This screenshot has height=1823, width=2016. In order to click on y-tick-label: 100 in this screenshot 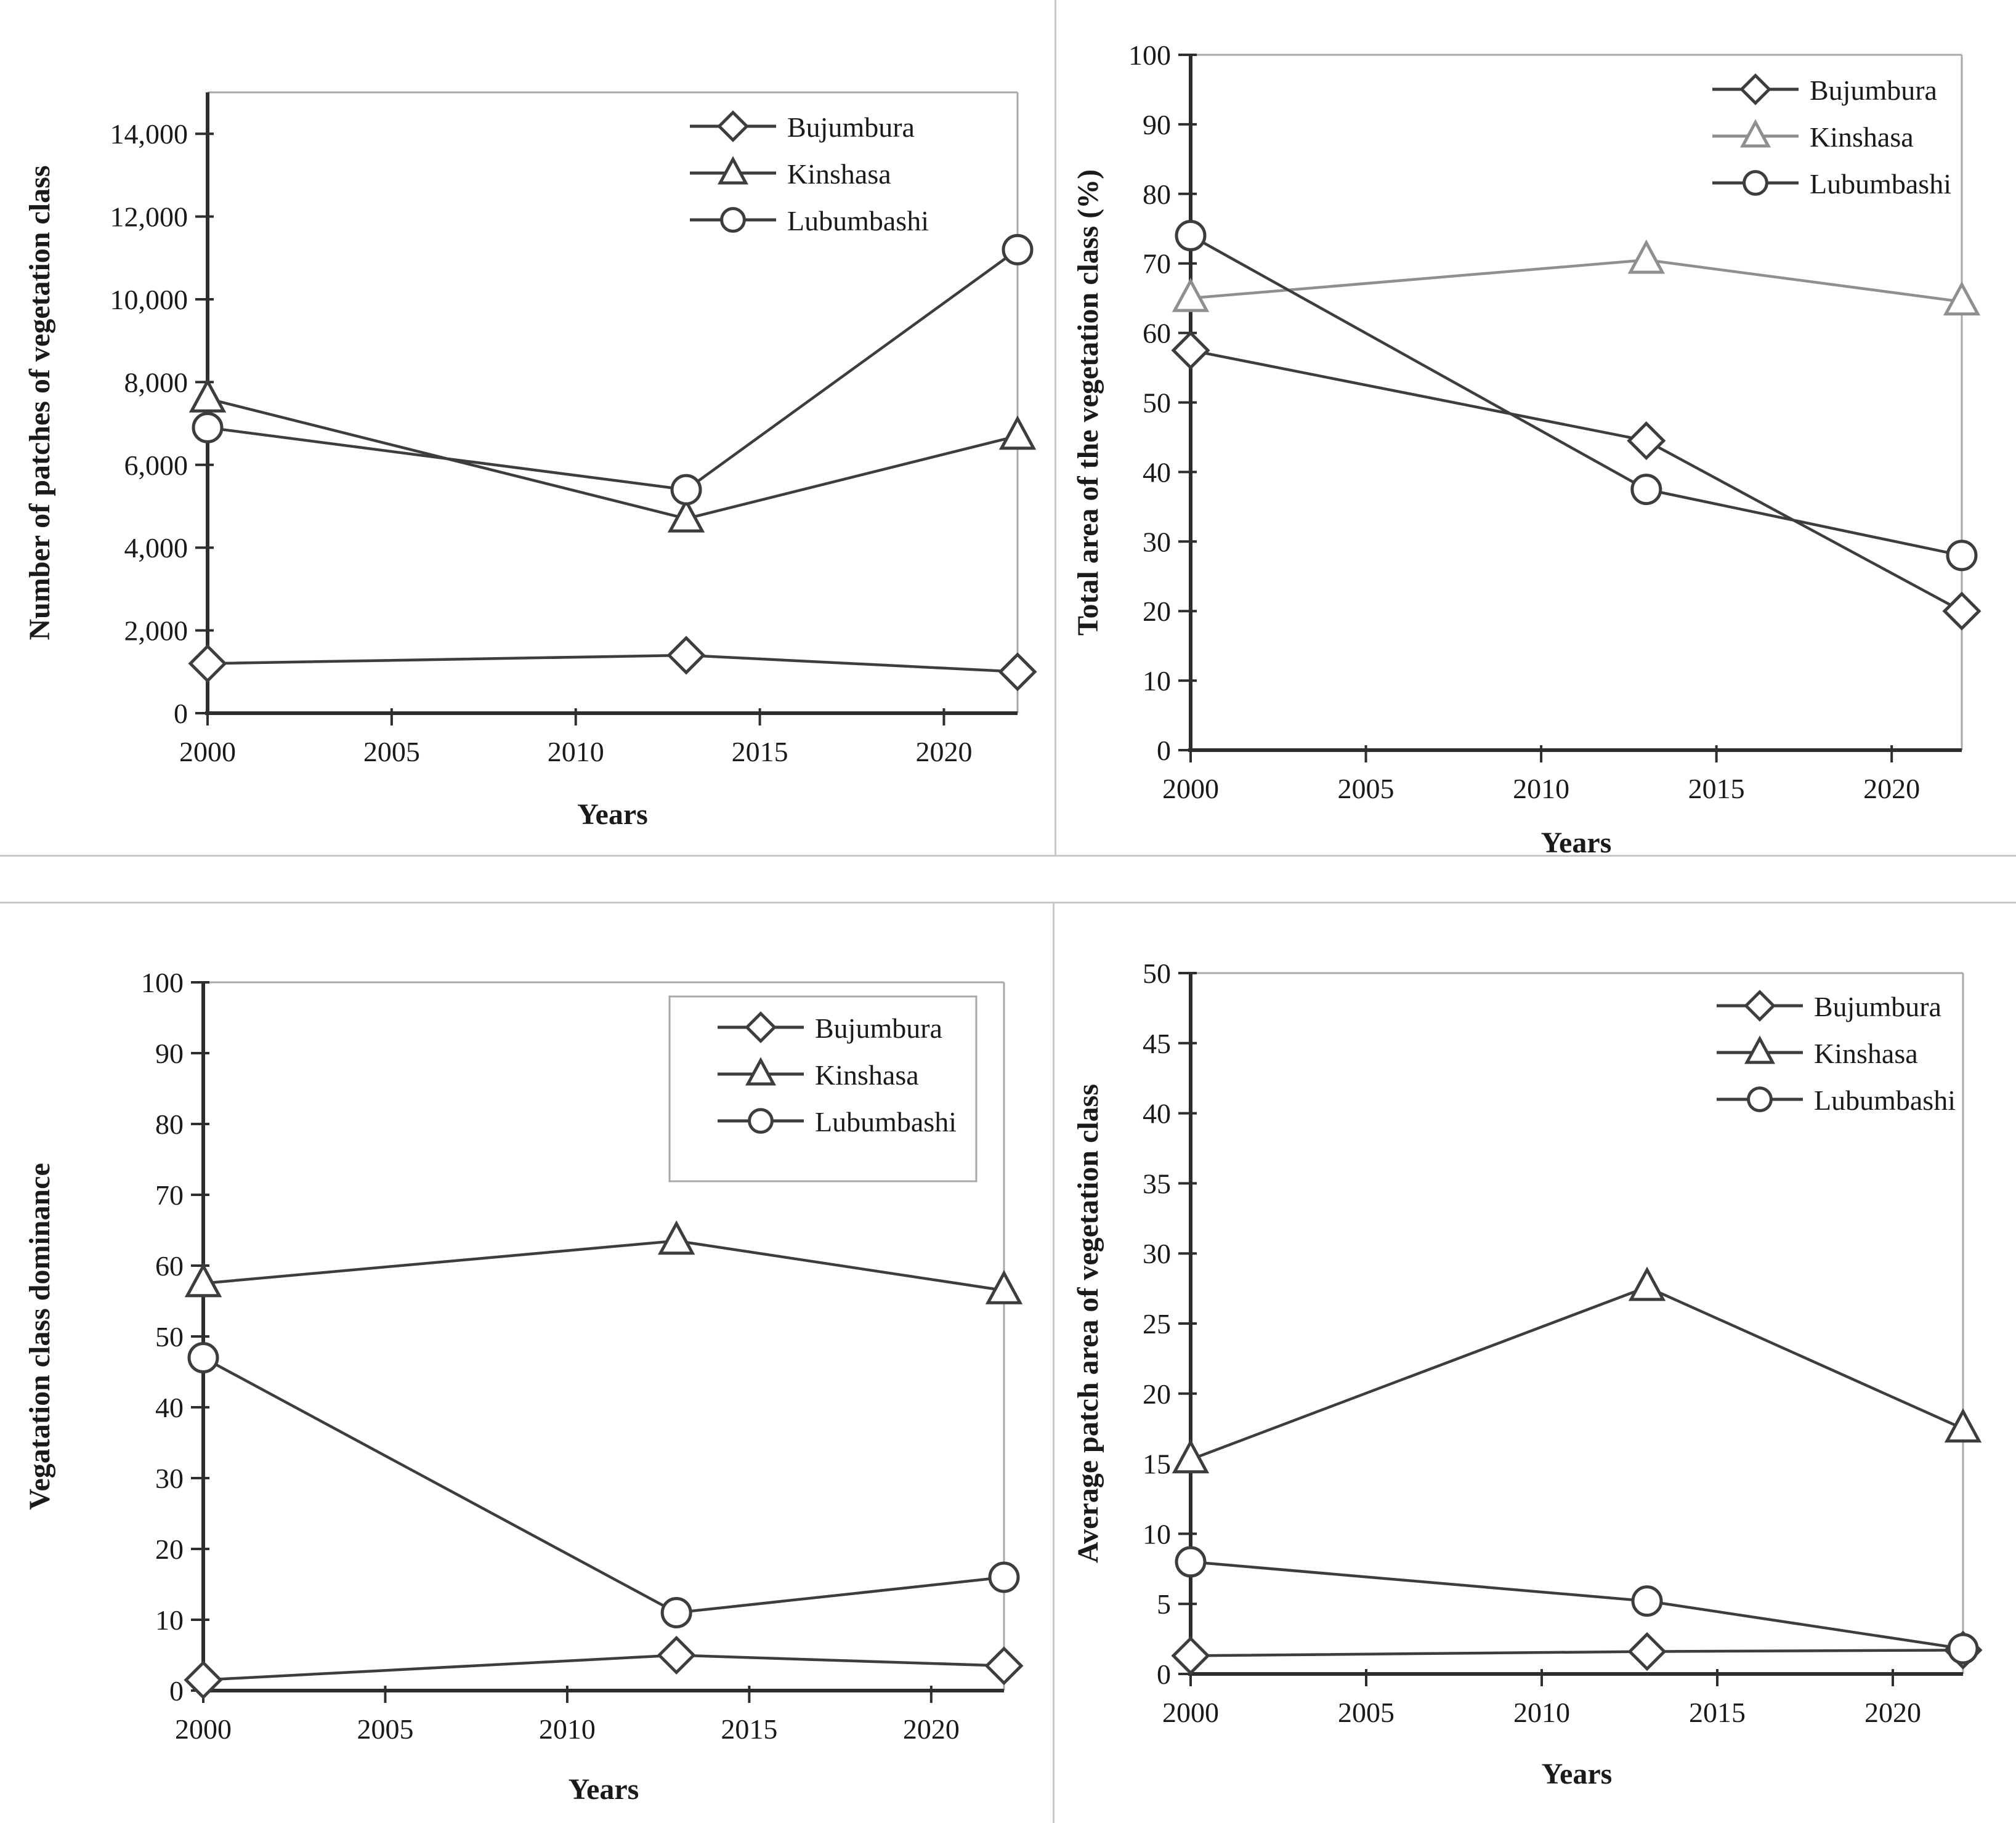, I will do `click(162, 982)`.